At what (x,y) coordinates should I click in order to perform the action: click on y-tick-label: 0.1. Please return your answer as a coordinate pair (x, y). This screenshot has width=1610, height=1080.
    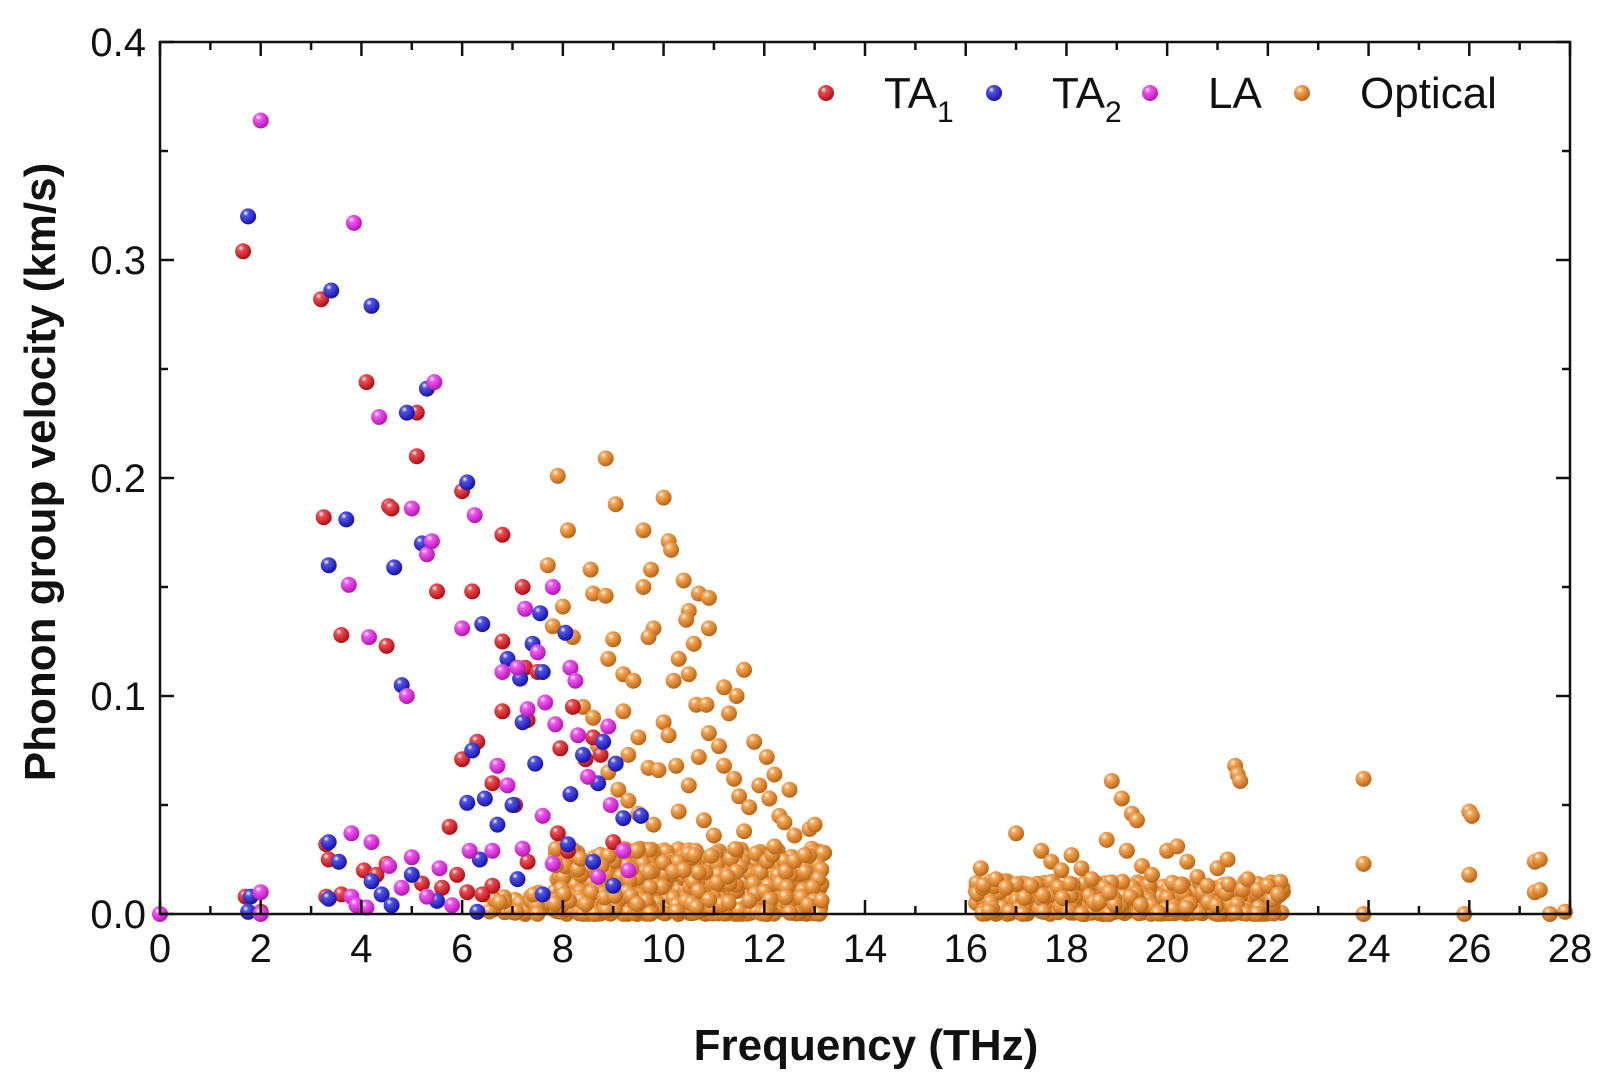
    Looking at the image, I should click on (118, 697).